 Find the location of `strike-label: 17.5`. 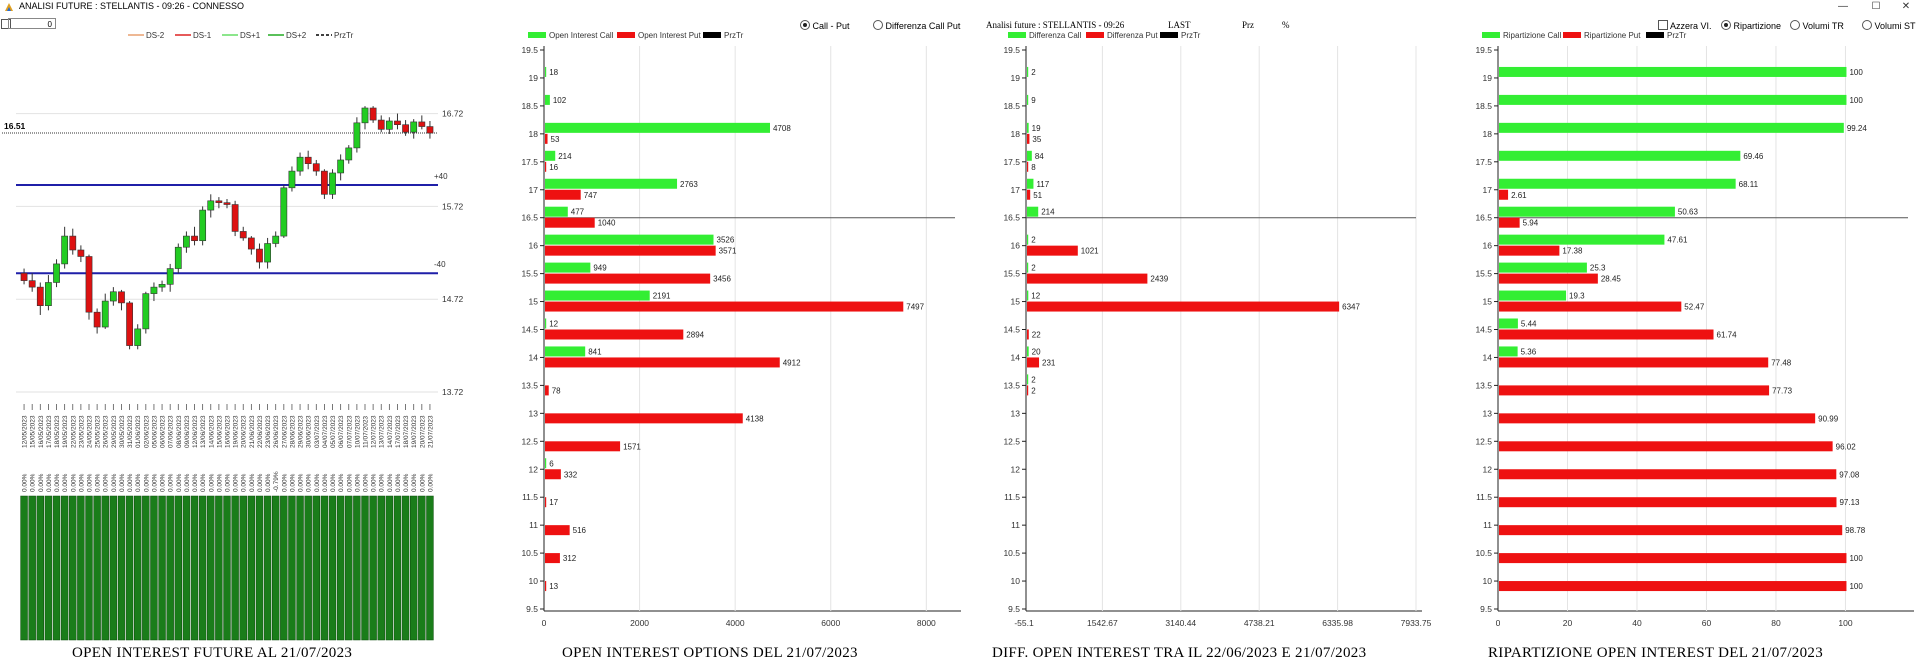

strike-label: 17.5 is located at coordinates (529, 162).